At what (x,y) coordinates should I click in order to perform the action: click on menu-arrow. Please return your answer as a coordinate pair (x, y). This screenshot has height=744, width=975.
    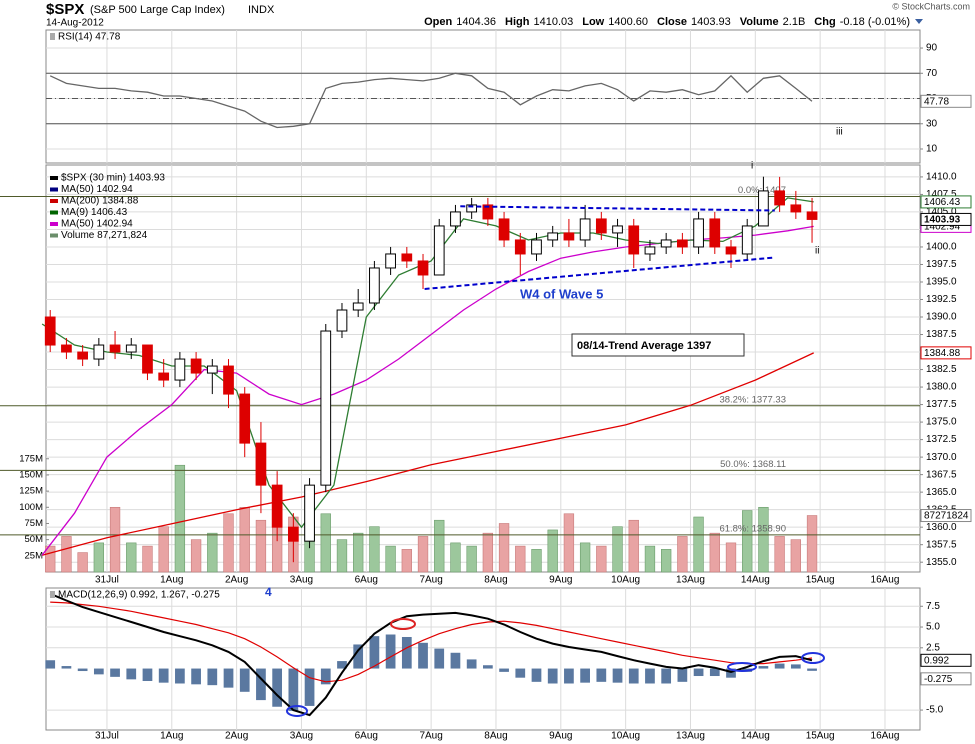
    Looking at the image, I should click on (919, 21).